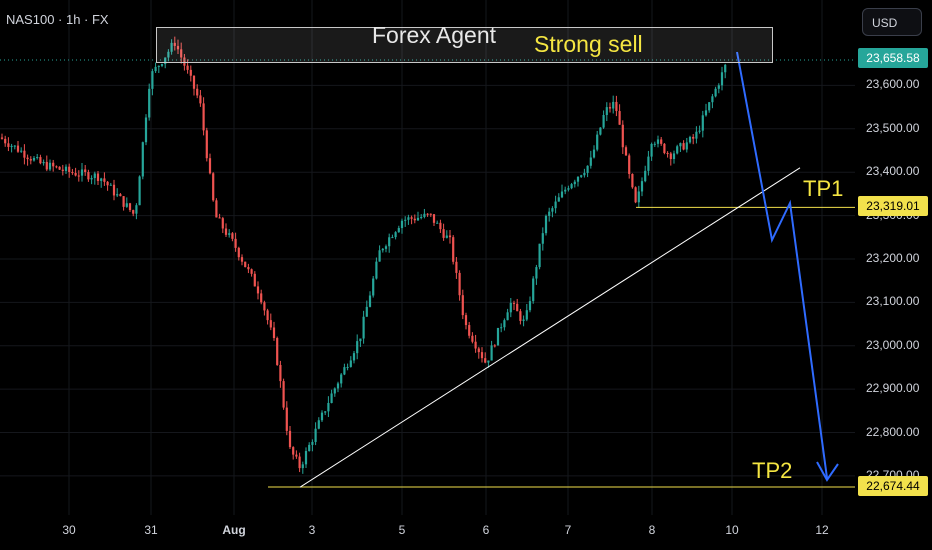 Image resolution: width=932 pixels, height=550 pixels. What do you see at coordinates (732, 530) in the screenshot?
I see `x-tick-label: 10` at bounding box center [732, 530].